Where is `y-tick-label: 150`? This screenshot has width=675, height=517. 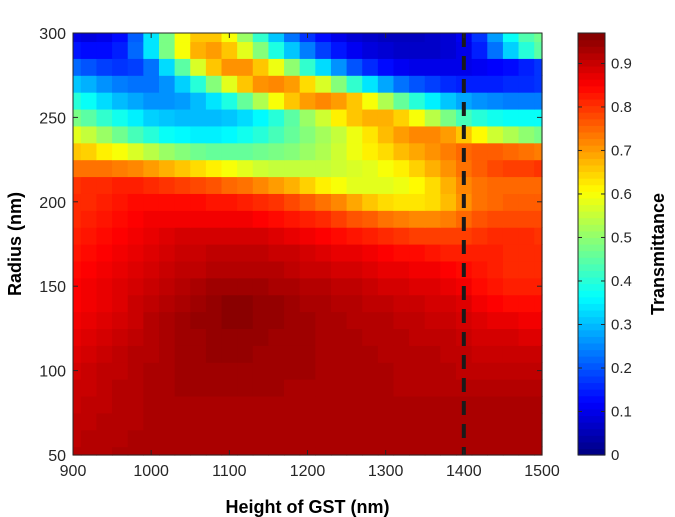 y-tick-label: 150 is located at coordinates (52, 287).